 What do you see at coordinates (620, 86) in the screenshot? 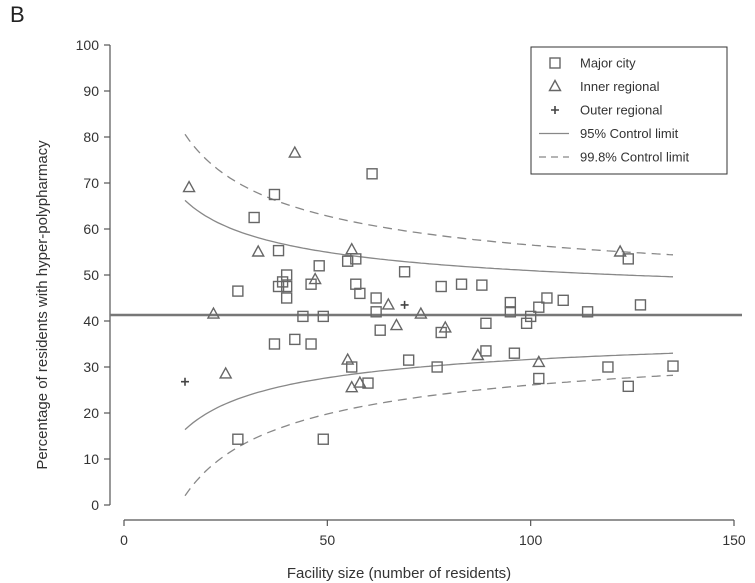
I see `legend-label: Inner regional` at bounding box center [620, 86].